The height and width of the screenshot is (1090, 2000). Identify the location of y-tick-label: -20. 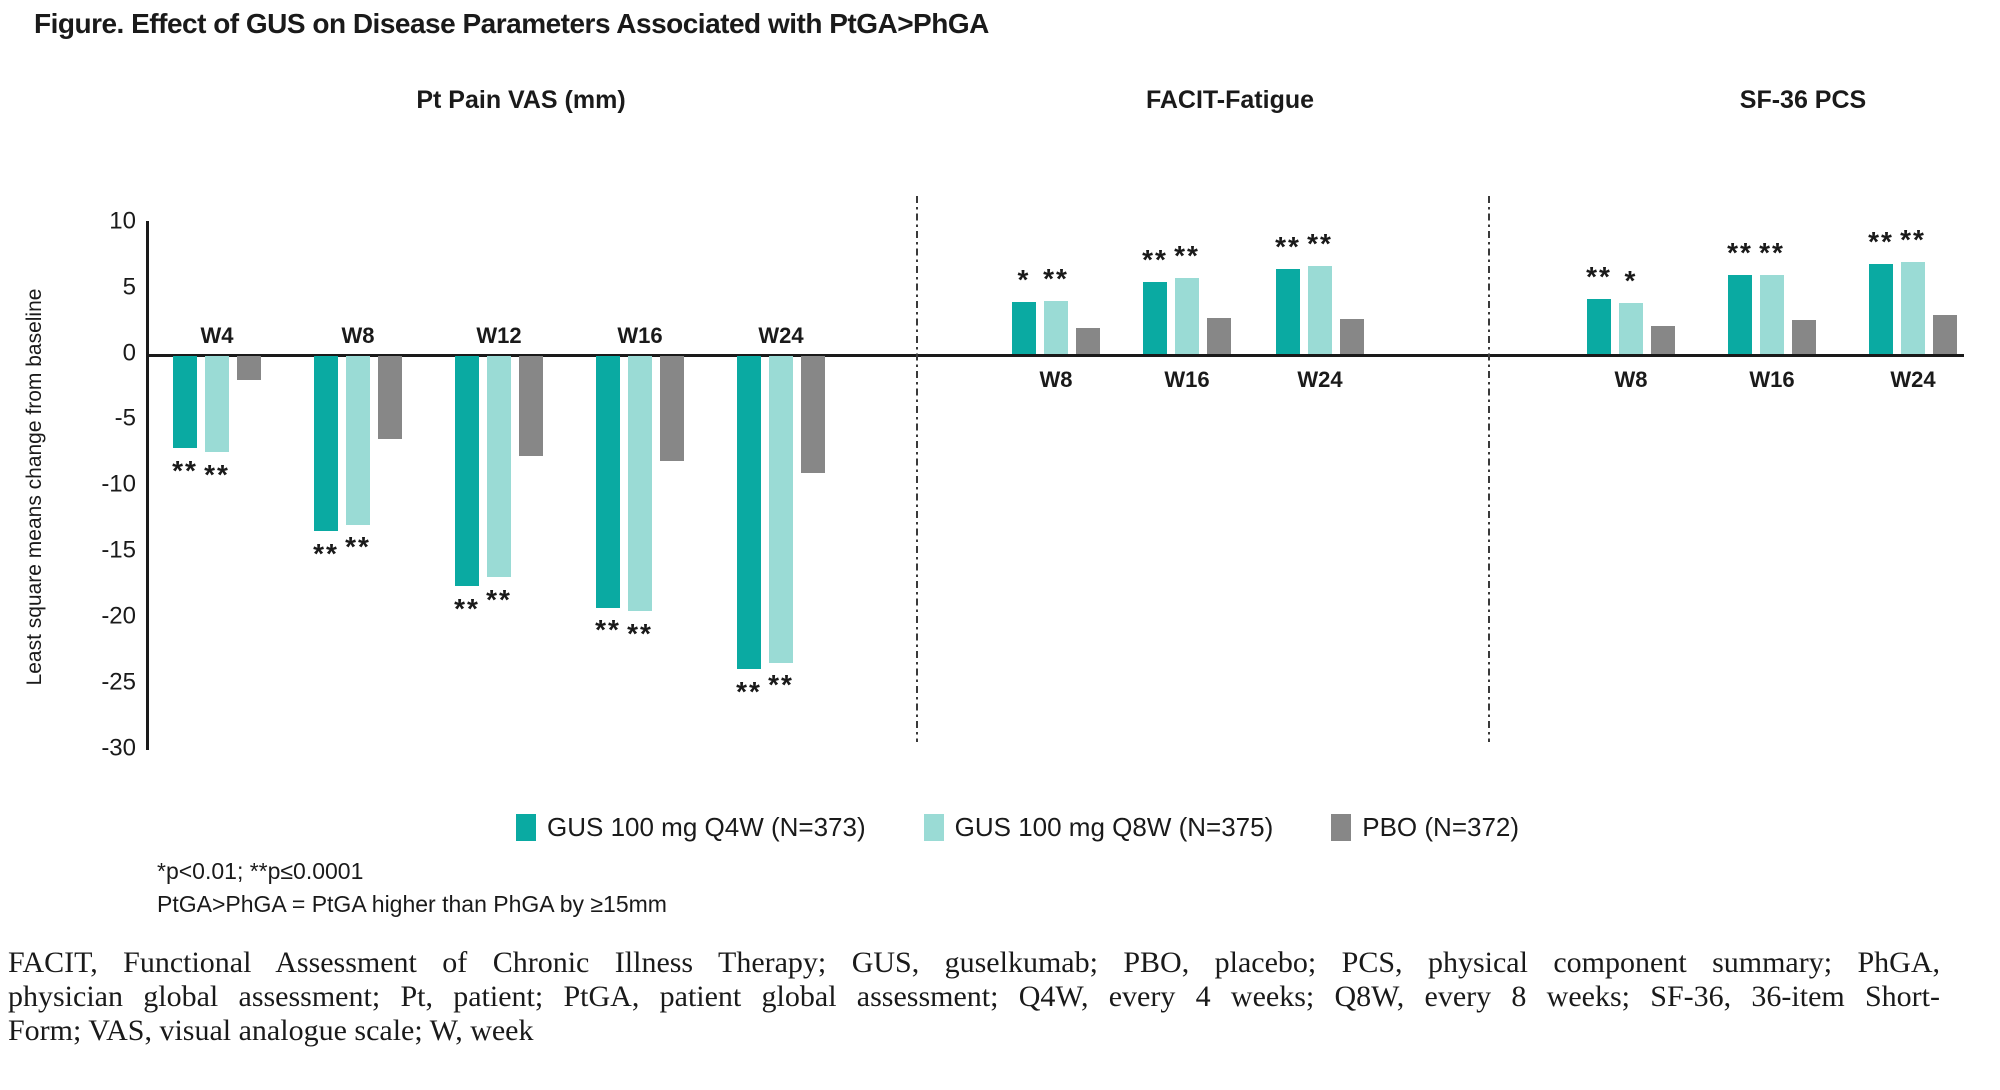
(118, 616).